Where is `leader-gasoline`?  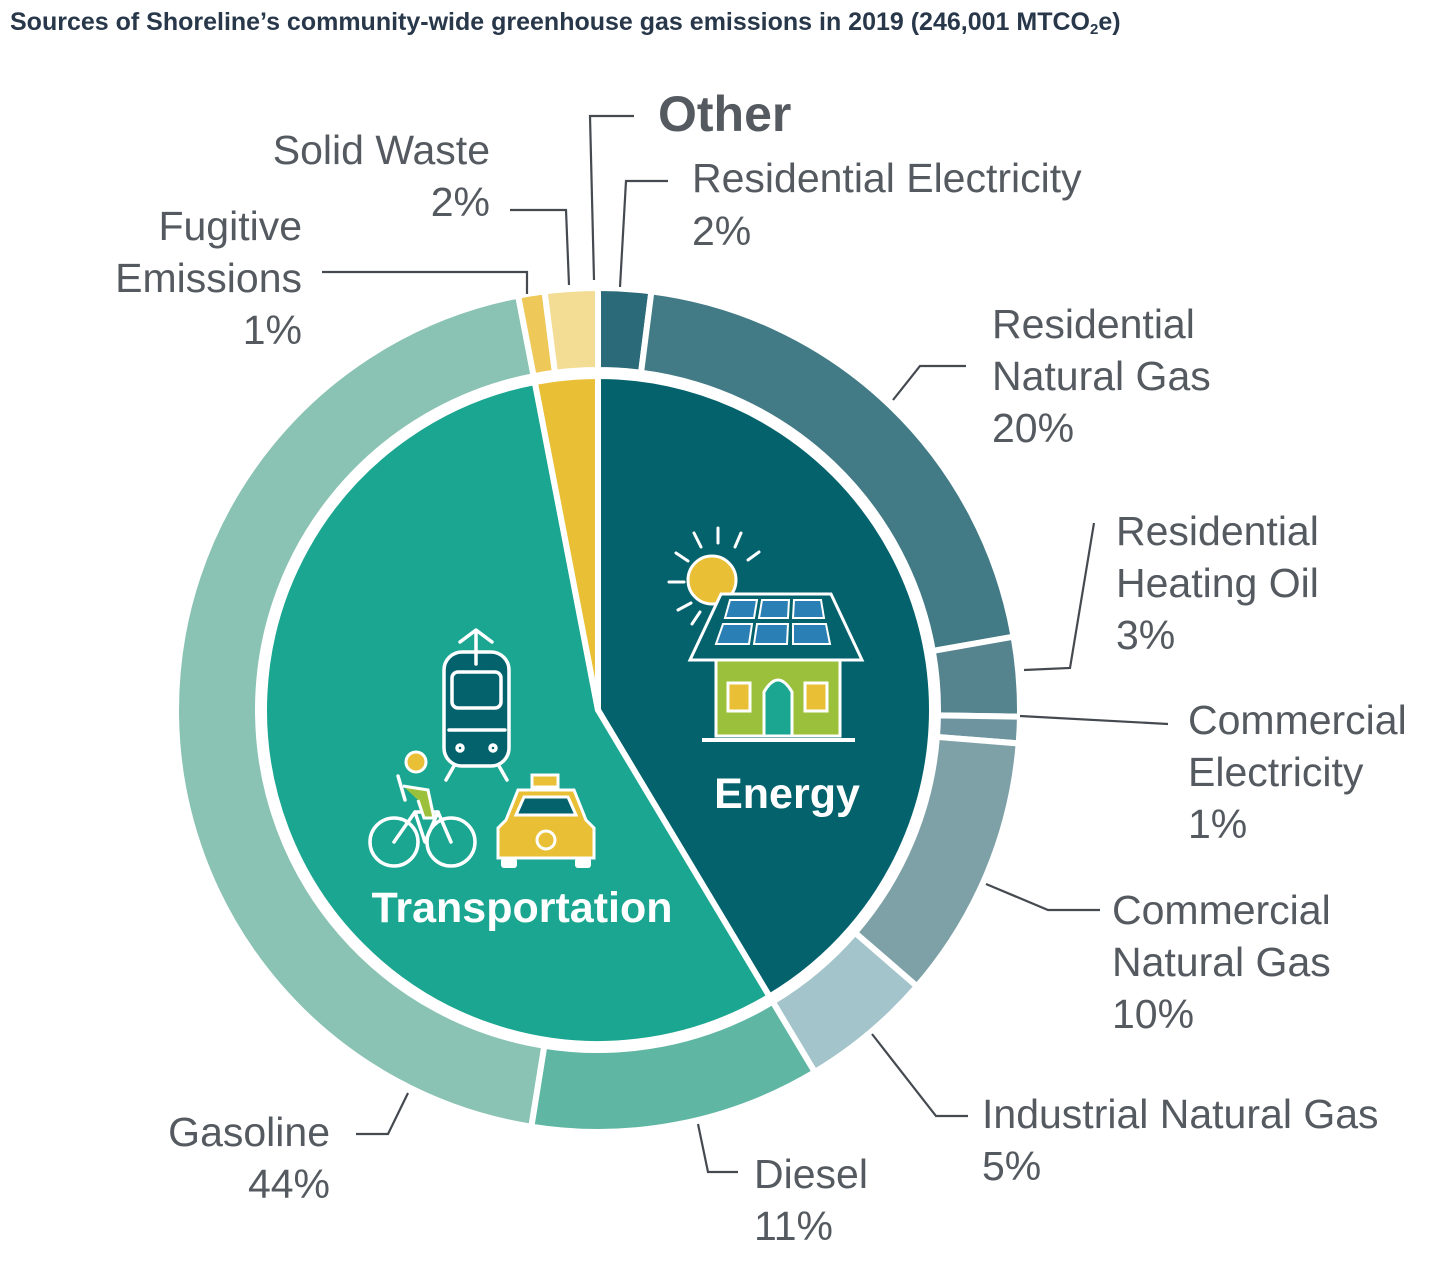
leader-gasoline is located at coordinates (382, 1114).